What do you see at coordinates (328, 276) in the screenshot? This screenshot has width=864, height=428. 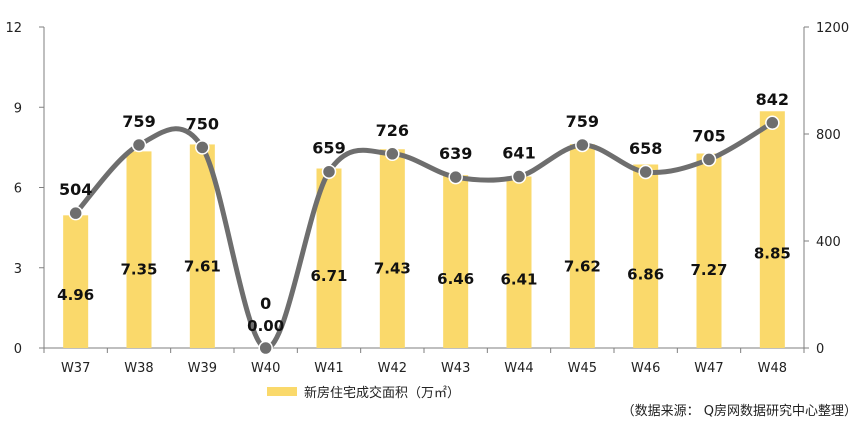 I see `bar-value-label: 6.71` at bounding box center [328, 276].